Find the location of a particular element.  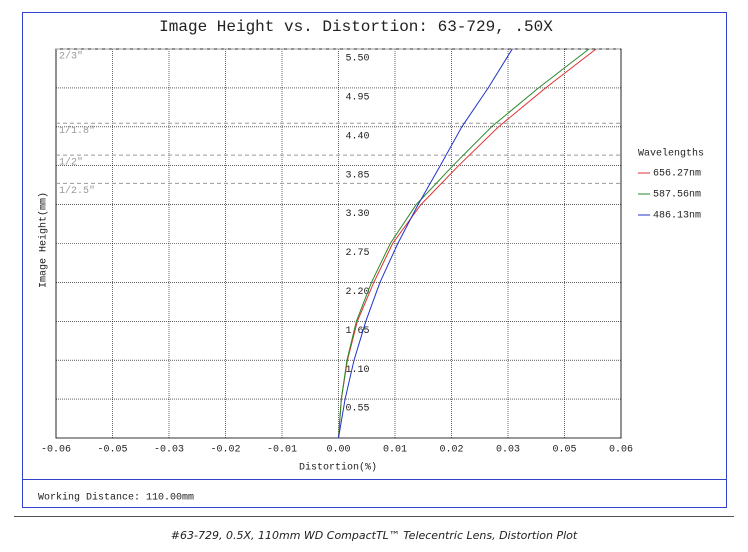

x-tick-label: -0.05 is located at coordinates (112, 450).